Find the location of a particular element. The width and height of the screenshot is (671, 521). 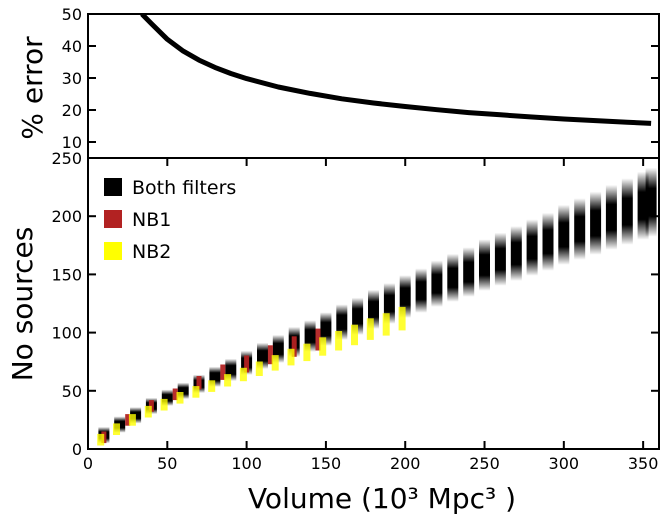

legend-label: NB1 is located at coordinates (151, 220).